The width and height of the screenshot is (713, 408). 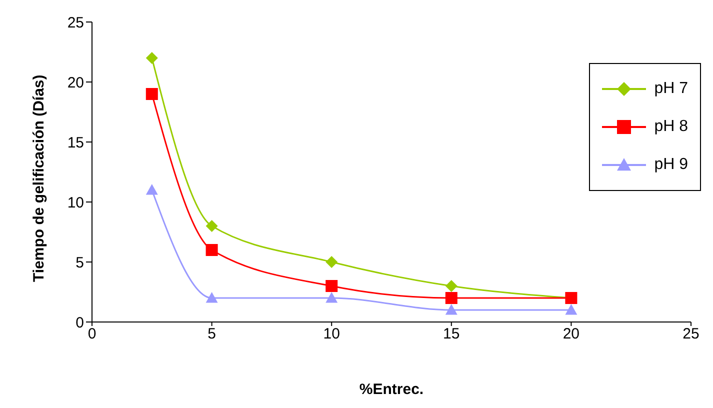 I want to click on y-tick-label: 10, so click(x=75, y=203).